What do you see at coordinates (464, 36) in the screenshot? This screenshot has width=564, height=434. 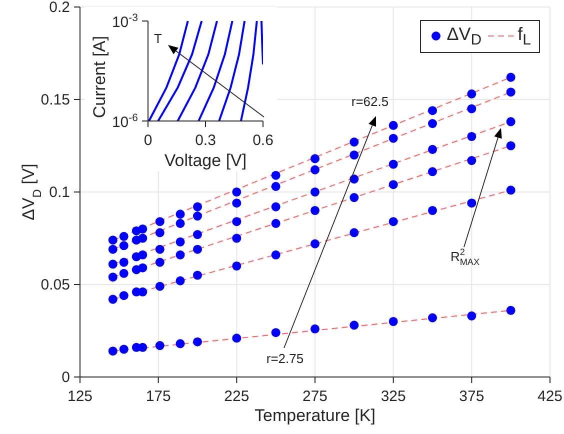 I see `legend-label: ΔV$_{D}$` at bounding box center [464, 36].